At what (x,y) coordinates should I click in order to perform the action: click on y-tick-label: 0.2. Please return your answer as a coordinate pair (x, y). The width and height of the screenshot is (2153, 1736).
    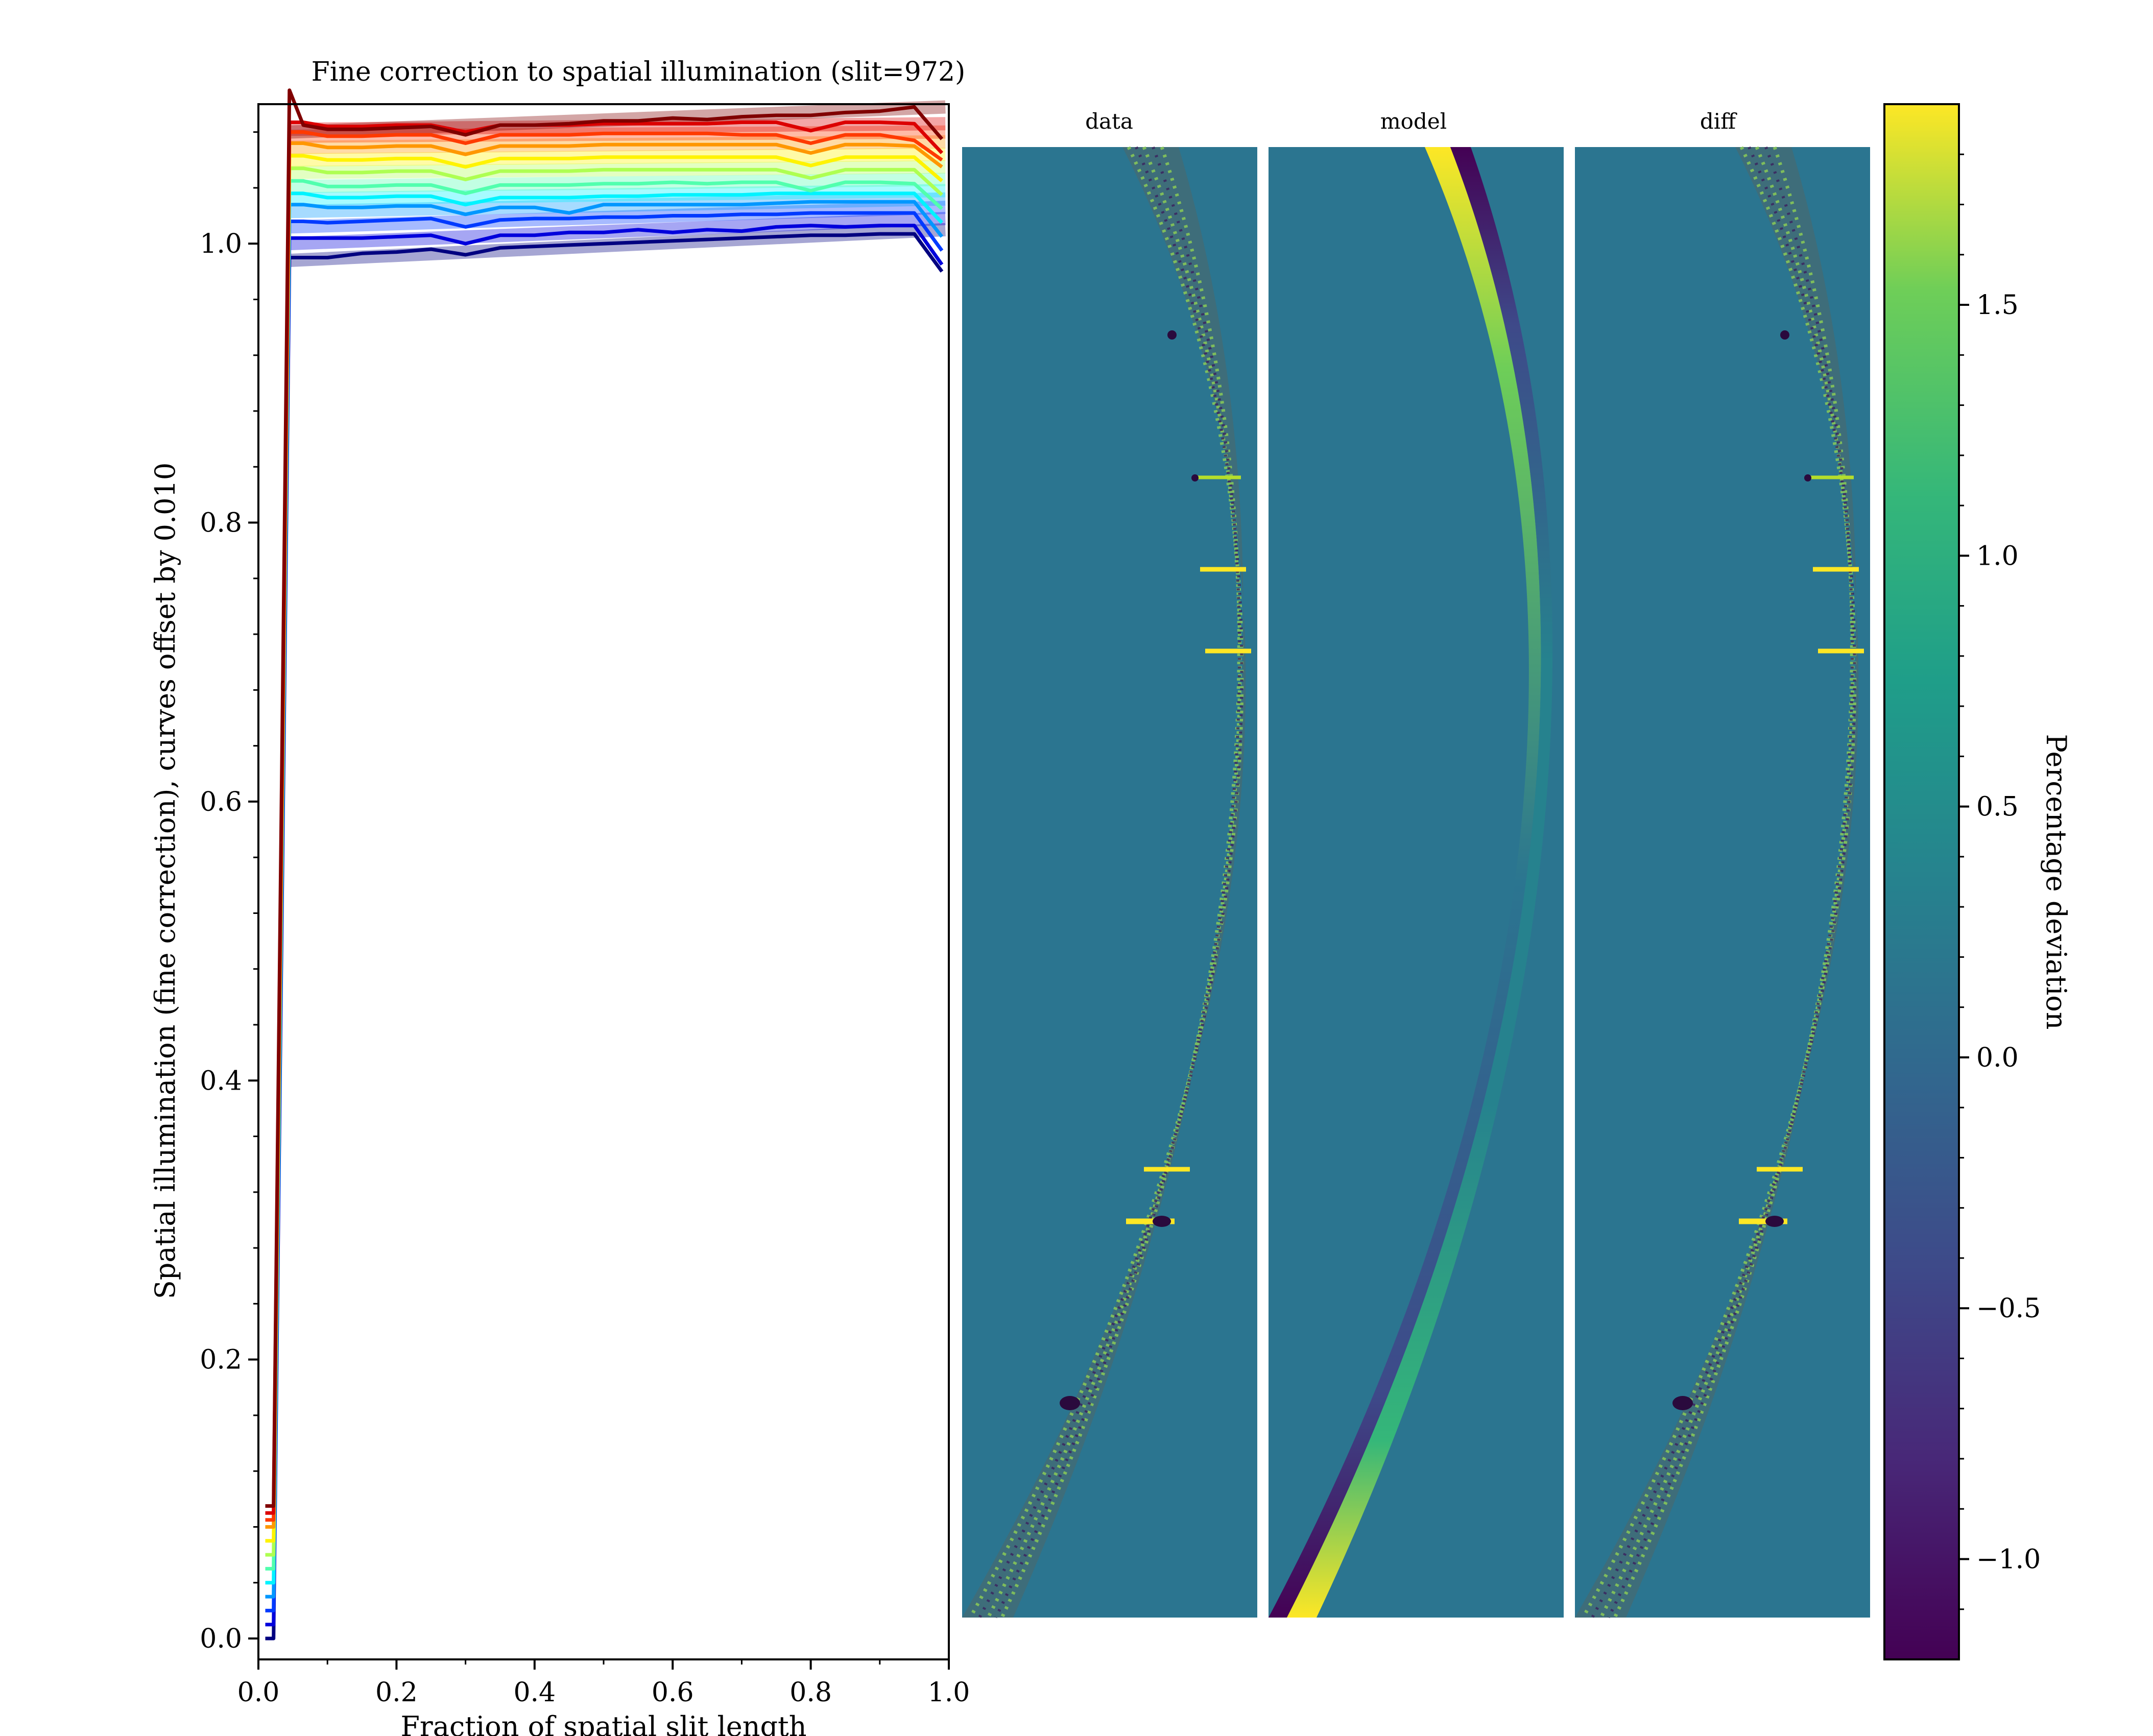
    Looking at the image, I should click on (221, 1360).